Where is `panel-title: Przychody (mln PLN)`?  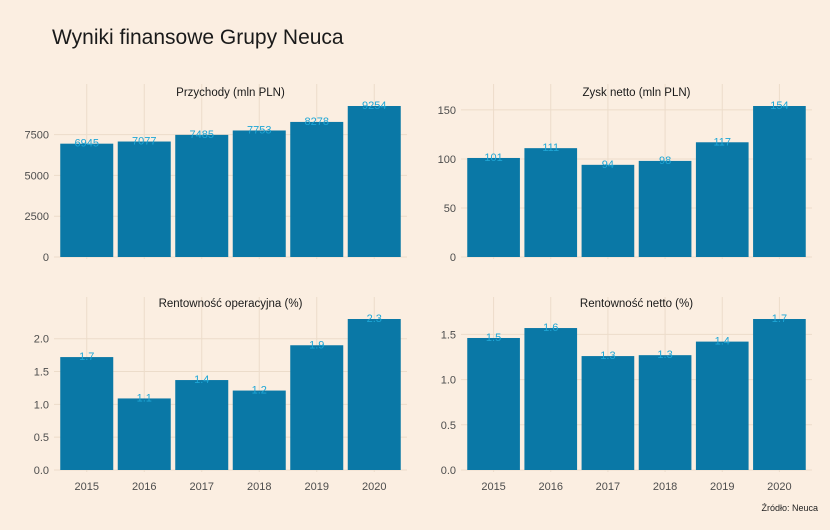
panel-title: Przychody (mln PLN) is located at coordinates (230, 93).